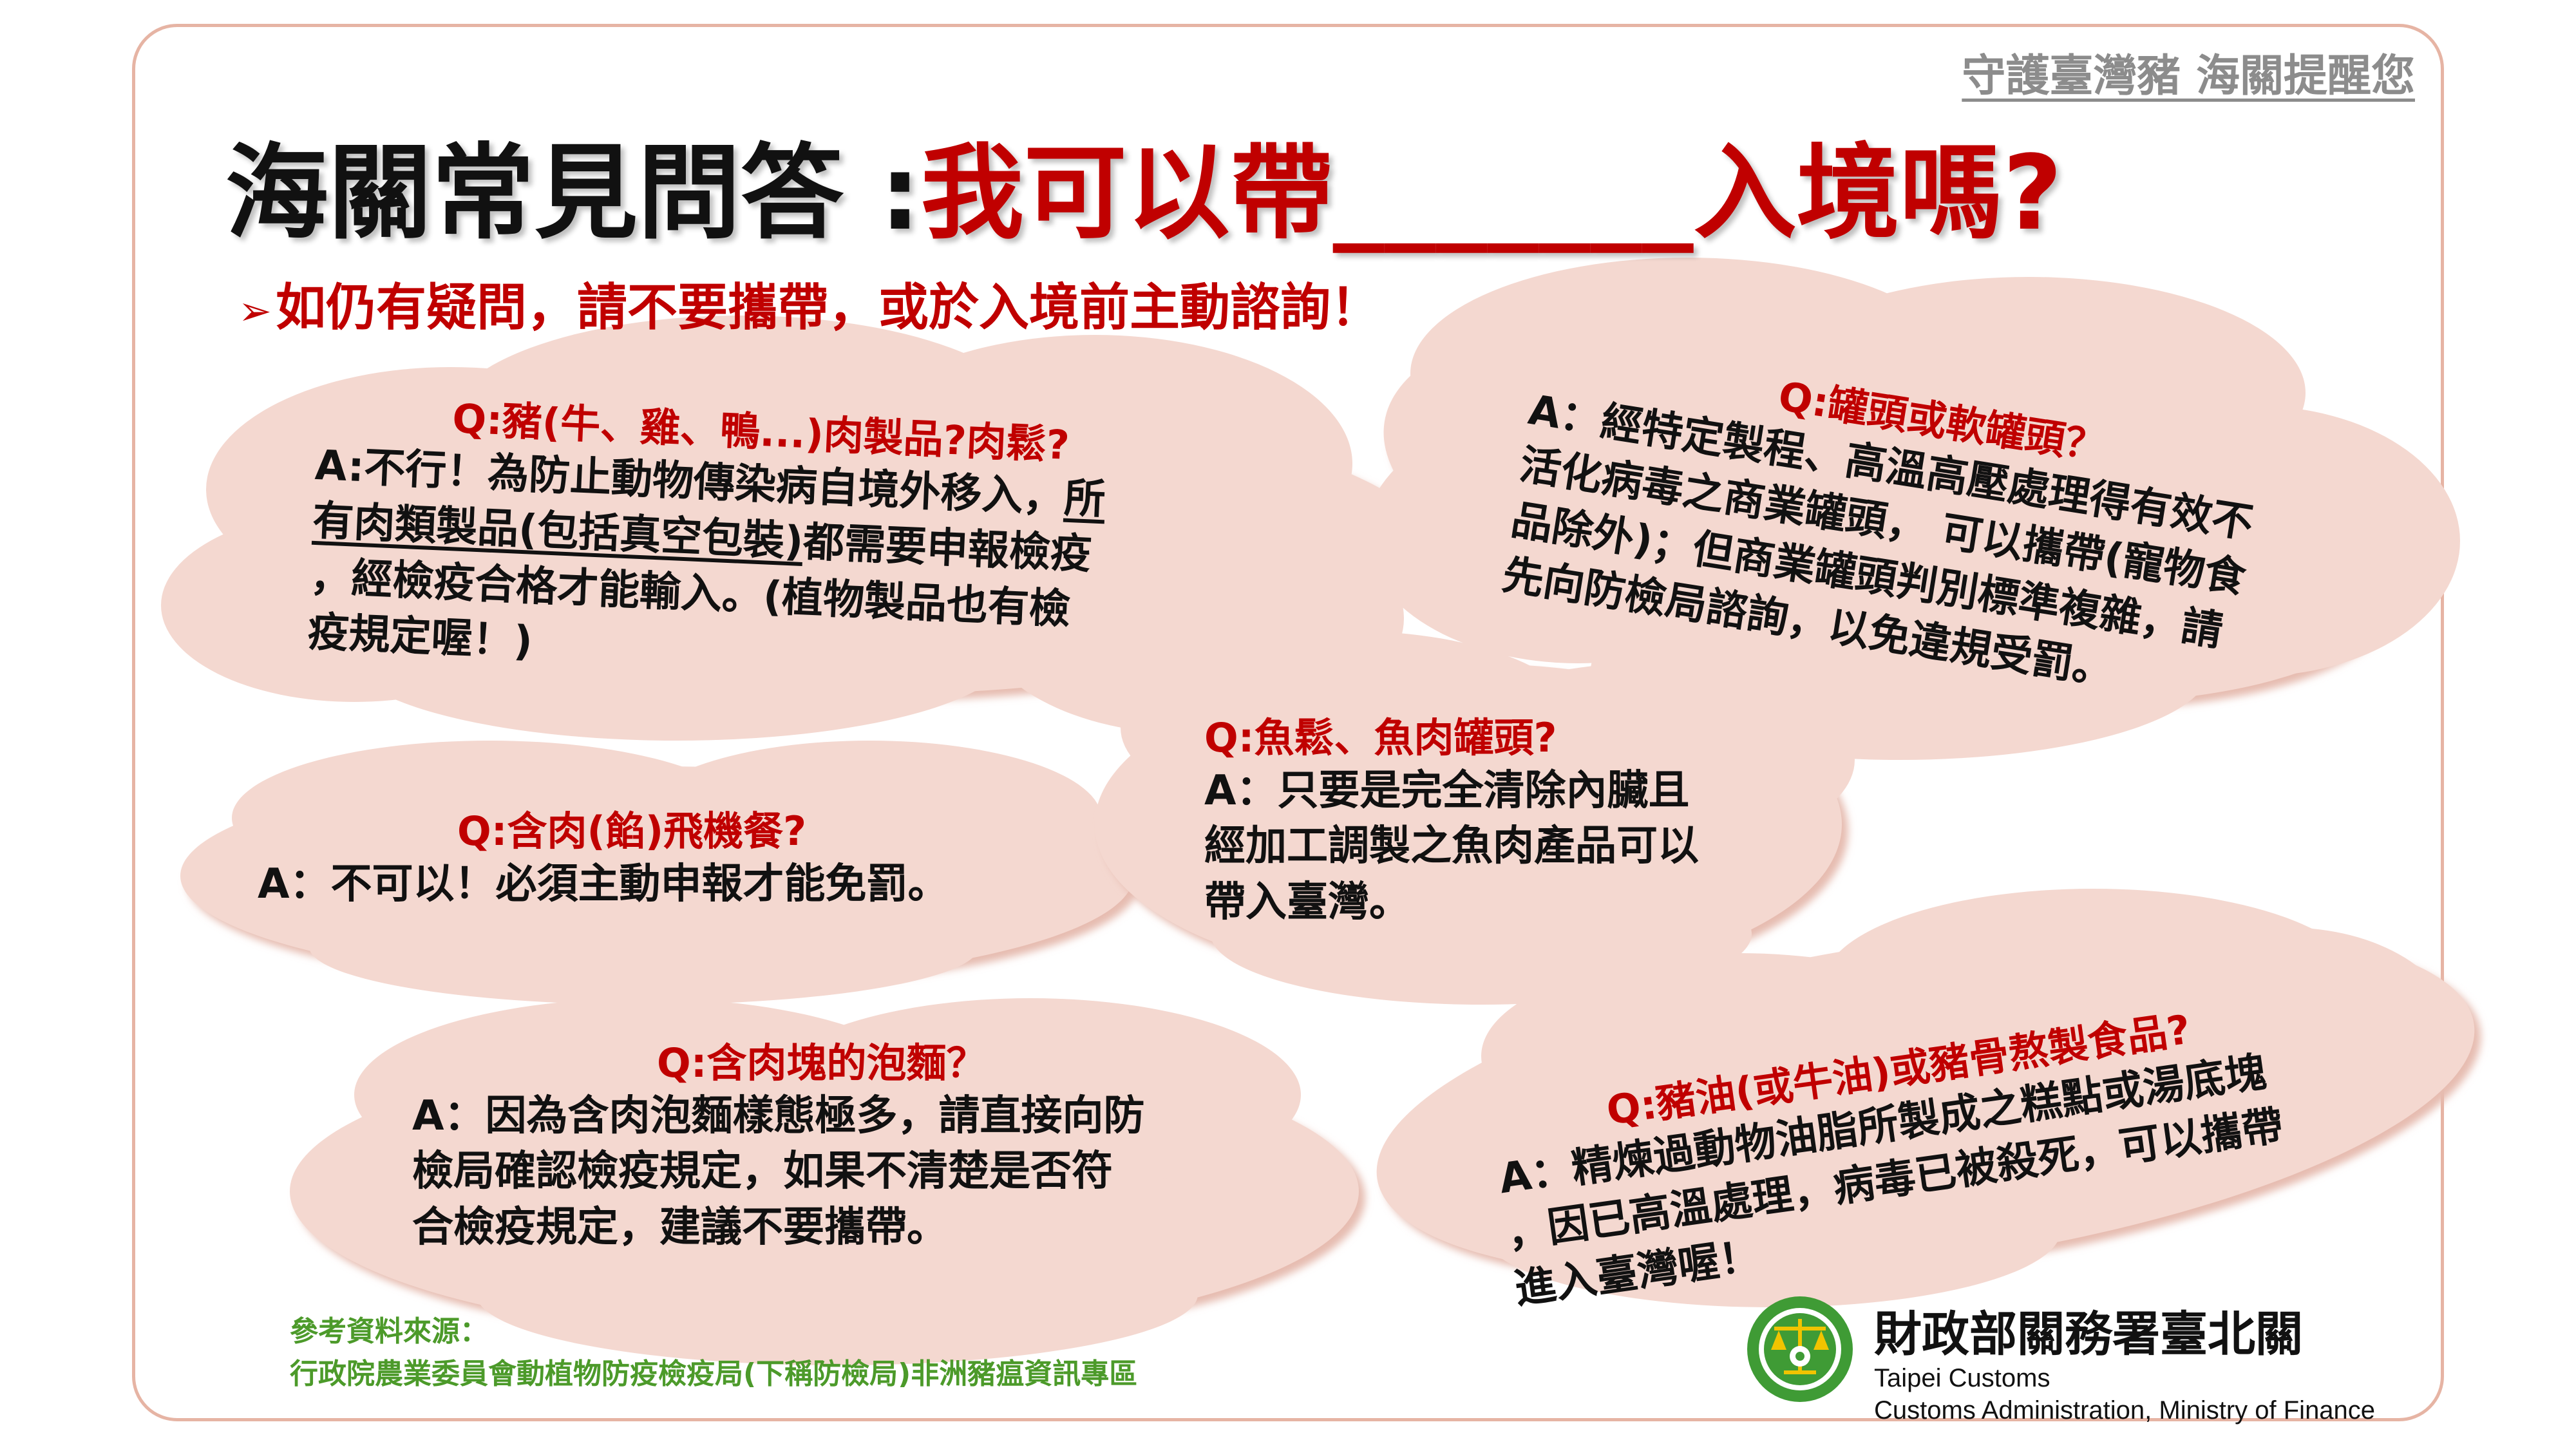 The width and height of the screenshot is (2576, 1449). I want to click on qa-meat-answer-line2: 都需要申報檢疫, so click(947, 548).